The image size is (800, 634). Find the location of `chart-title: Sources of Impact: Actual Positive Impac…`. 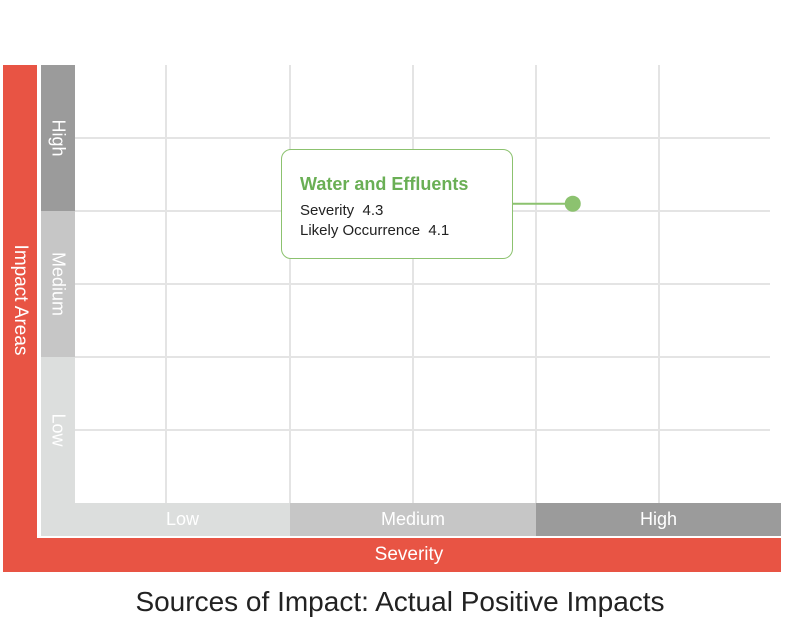

chart-title: Sources of Impact: Actual Positive Impac… is located at coordinates (400, 601).